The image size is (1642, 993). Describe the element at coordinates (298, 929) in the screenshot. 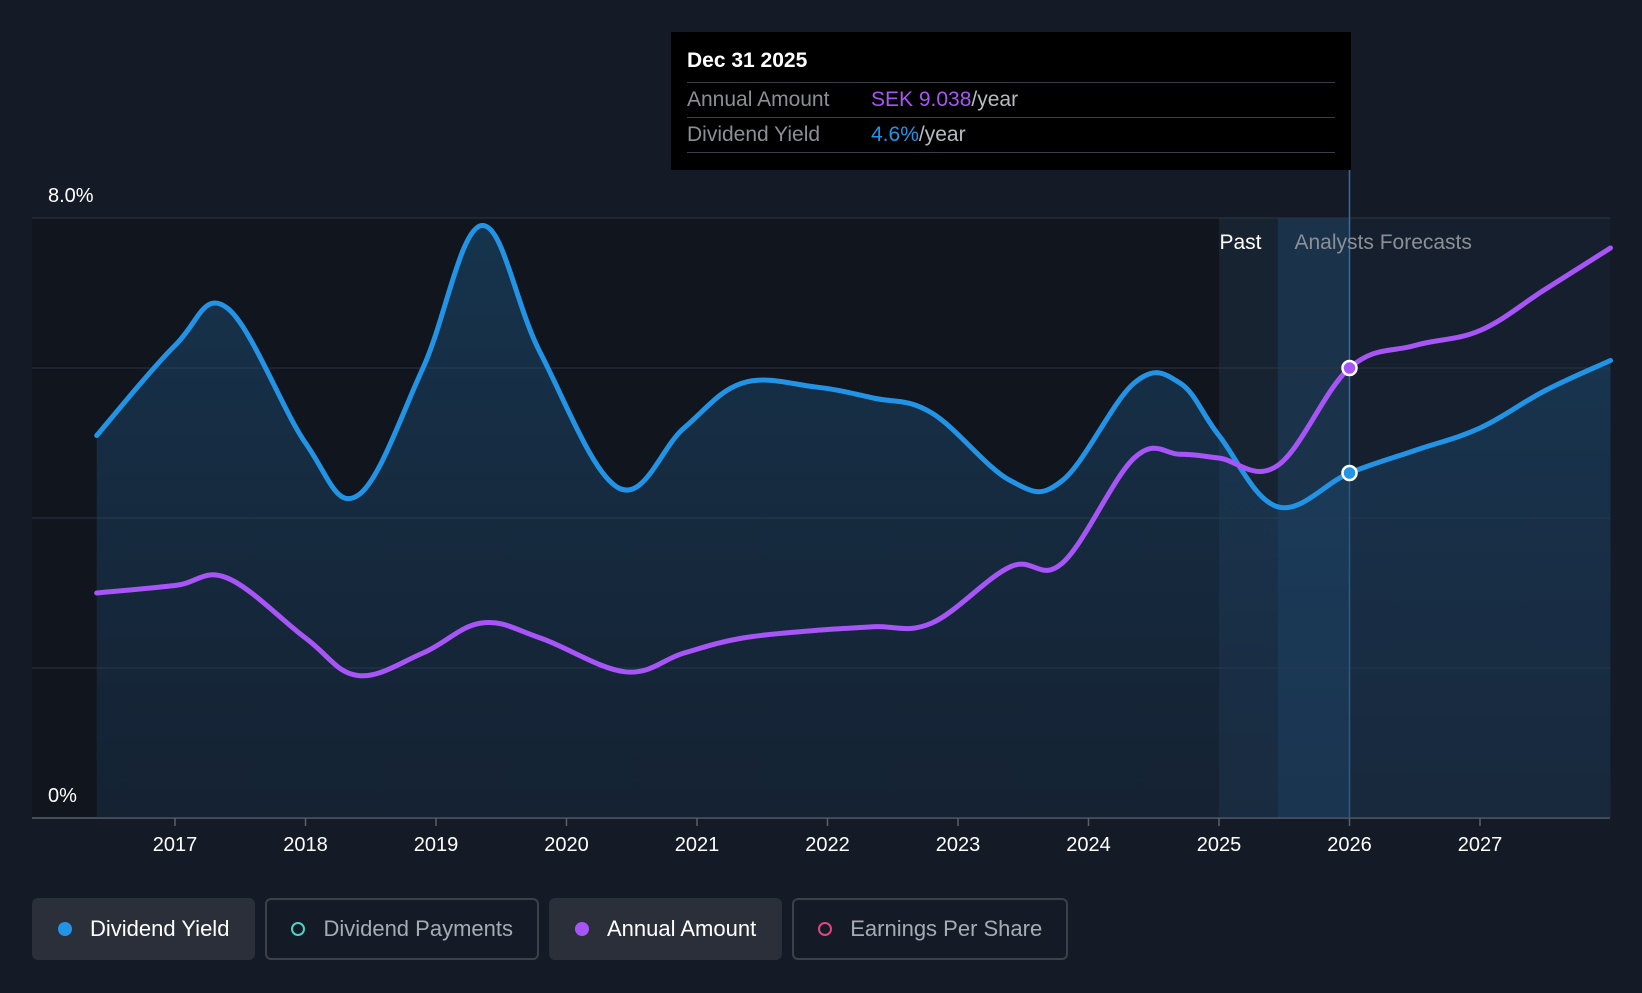

I see `dividend-payments-circle-icon` at that location.